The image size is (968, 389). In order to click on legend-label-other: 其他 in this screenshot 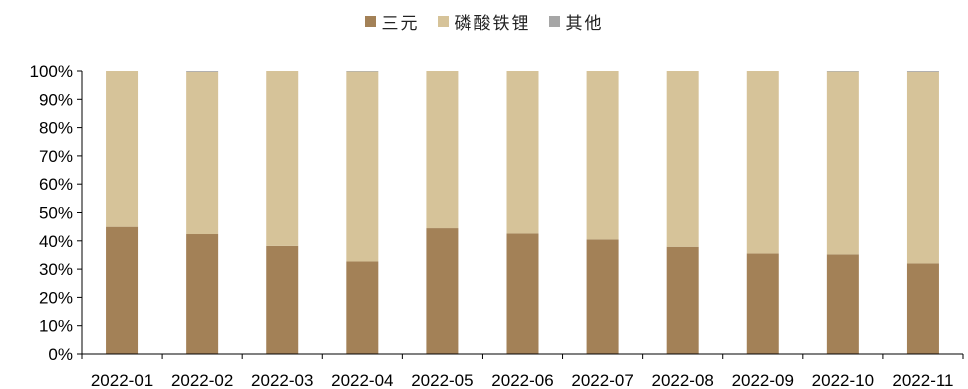, I will do `click(584, 24)`.